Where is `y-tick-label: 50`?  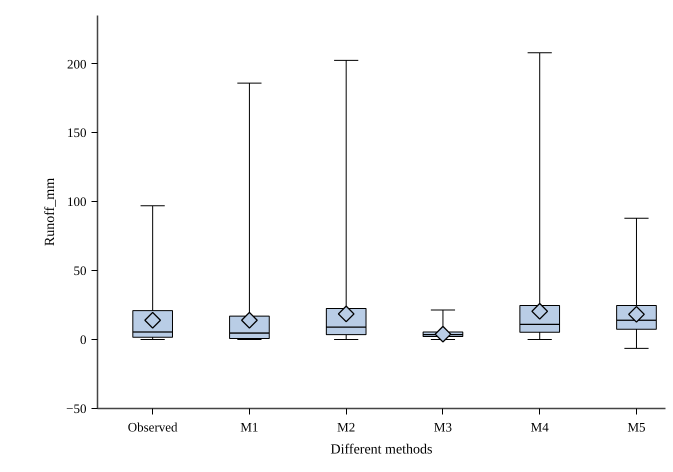
y-tick-label: 50 is located at coordinates (80, 270).